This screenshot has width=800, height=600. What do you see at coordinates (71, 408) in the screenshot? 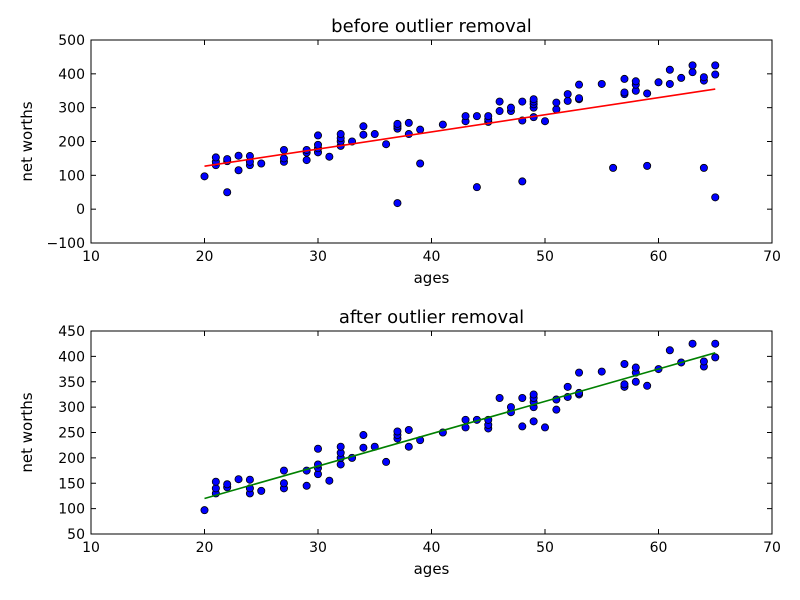
I see `y-tick-label: 300` at bounding box center [71, 408].